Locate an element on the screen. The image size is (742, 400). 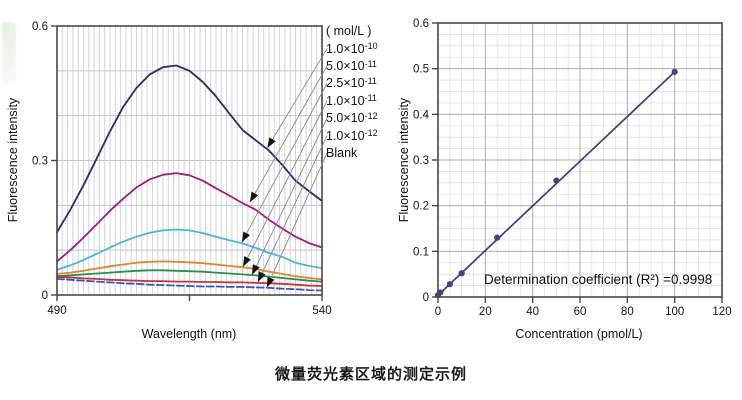
legend-item: 5.0×10 -11 is located at coordinates (351, 66).